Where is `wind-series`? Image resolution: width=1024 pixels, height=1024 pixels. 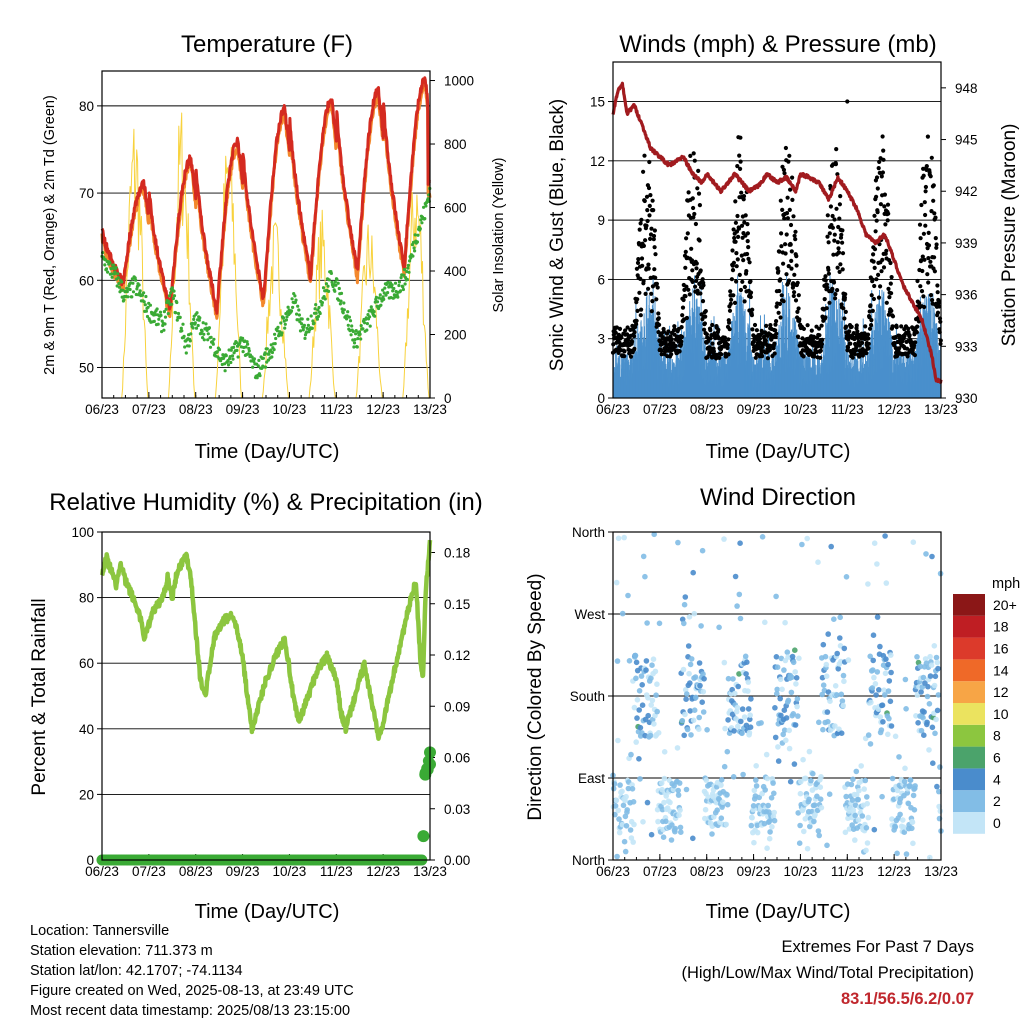
wind-series is located at coordinates (777, 336).